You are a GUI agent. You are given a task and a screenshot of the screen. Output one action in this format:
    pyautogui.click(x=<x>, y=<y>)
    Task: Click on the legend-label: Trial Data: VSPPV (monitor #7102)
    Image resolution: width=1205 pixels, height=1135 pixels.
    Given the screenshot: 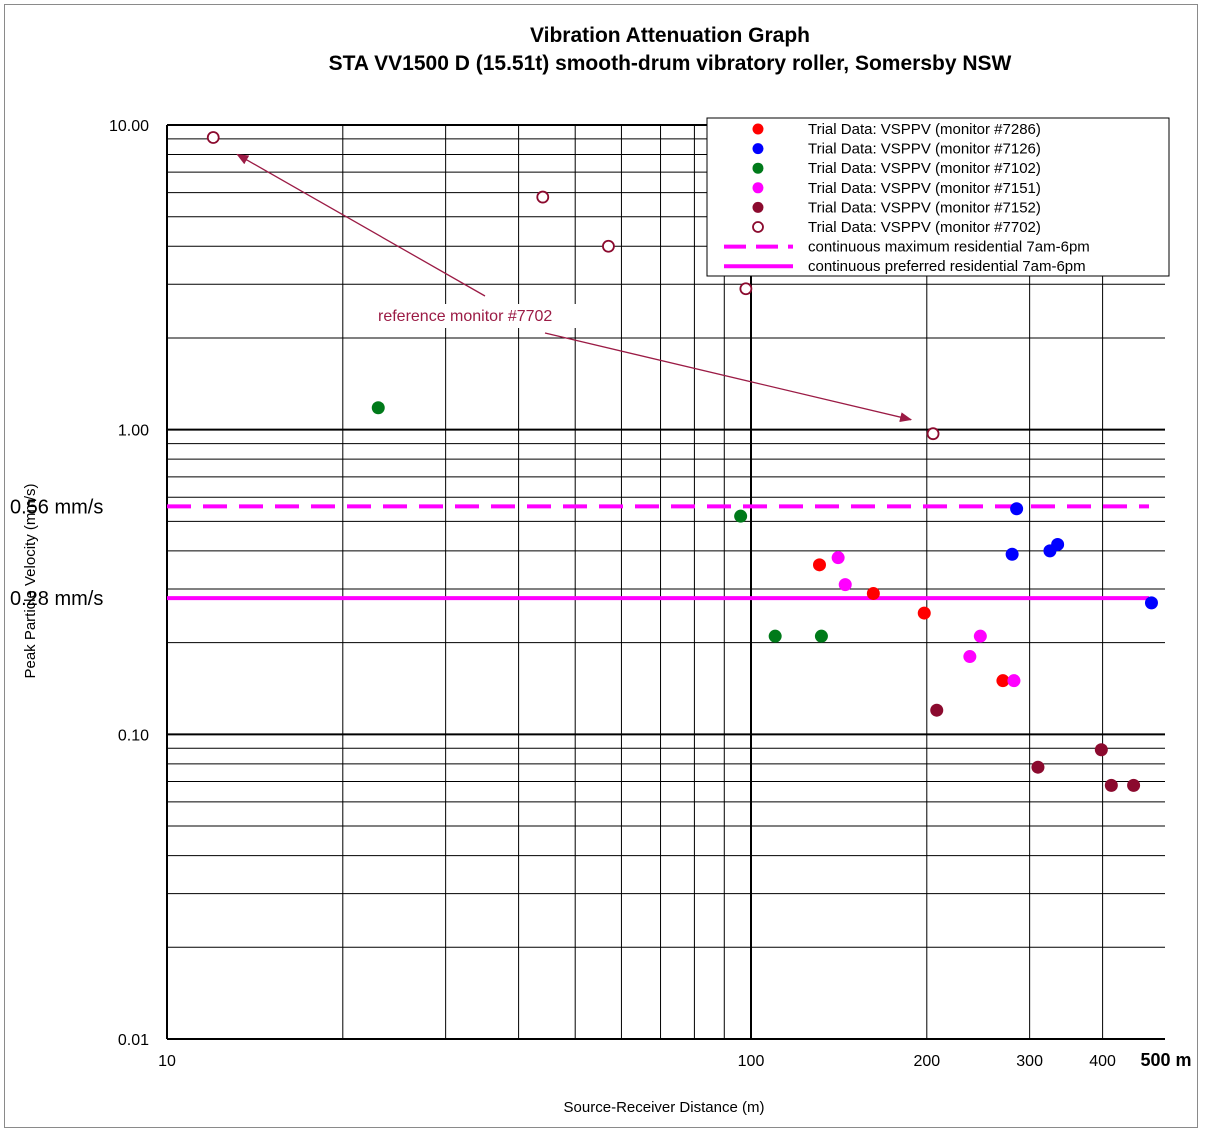 What is the action you would take?
    pyautogui.click(x=924, y=168)
    